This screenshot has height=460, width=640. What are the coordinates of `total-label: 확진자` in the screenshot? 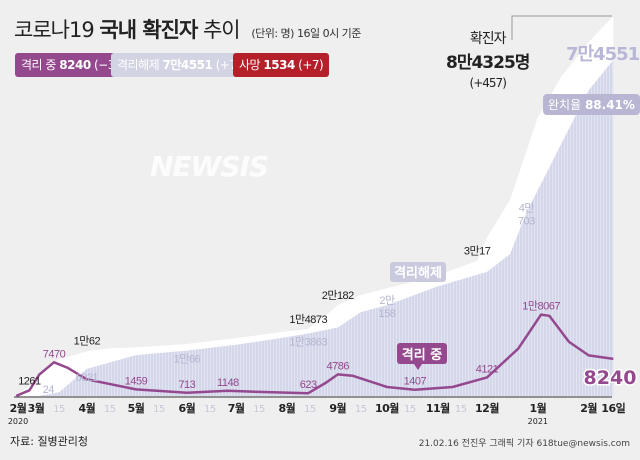 It's located at (488, 39).